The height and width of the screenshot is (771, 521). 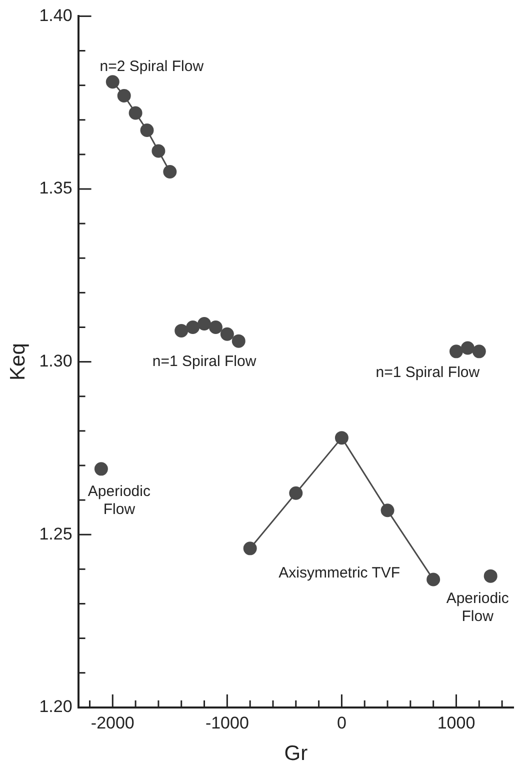 What do you see at coordinates (55, 188) in the screenshot?
I see `y-tick-label: 1.35` at bounding box center [55, 188].